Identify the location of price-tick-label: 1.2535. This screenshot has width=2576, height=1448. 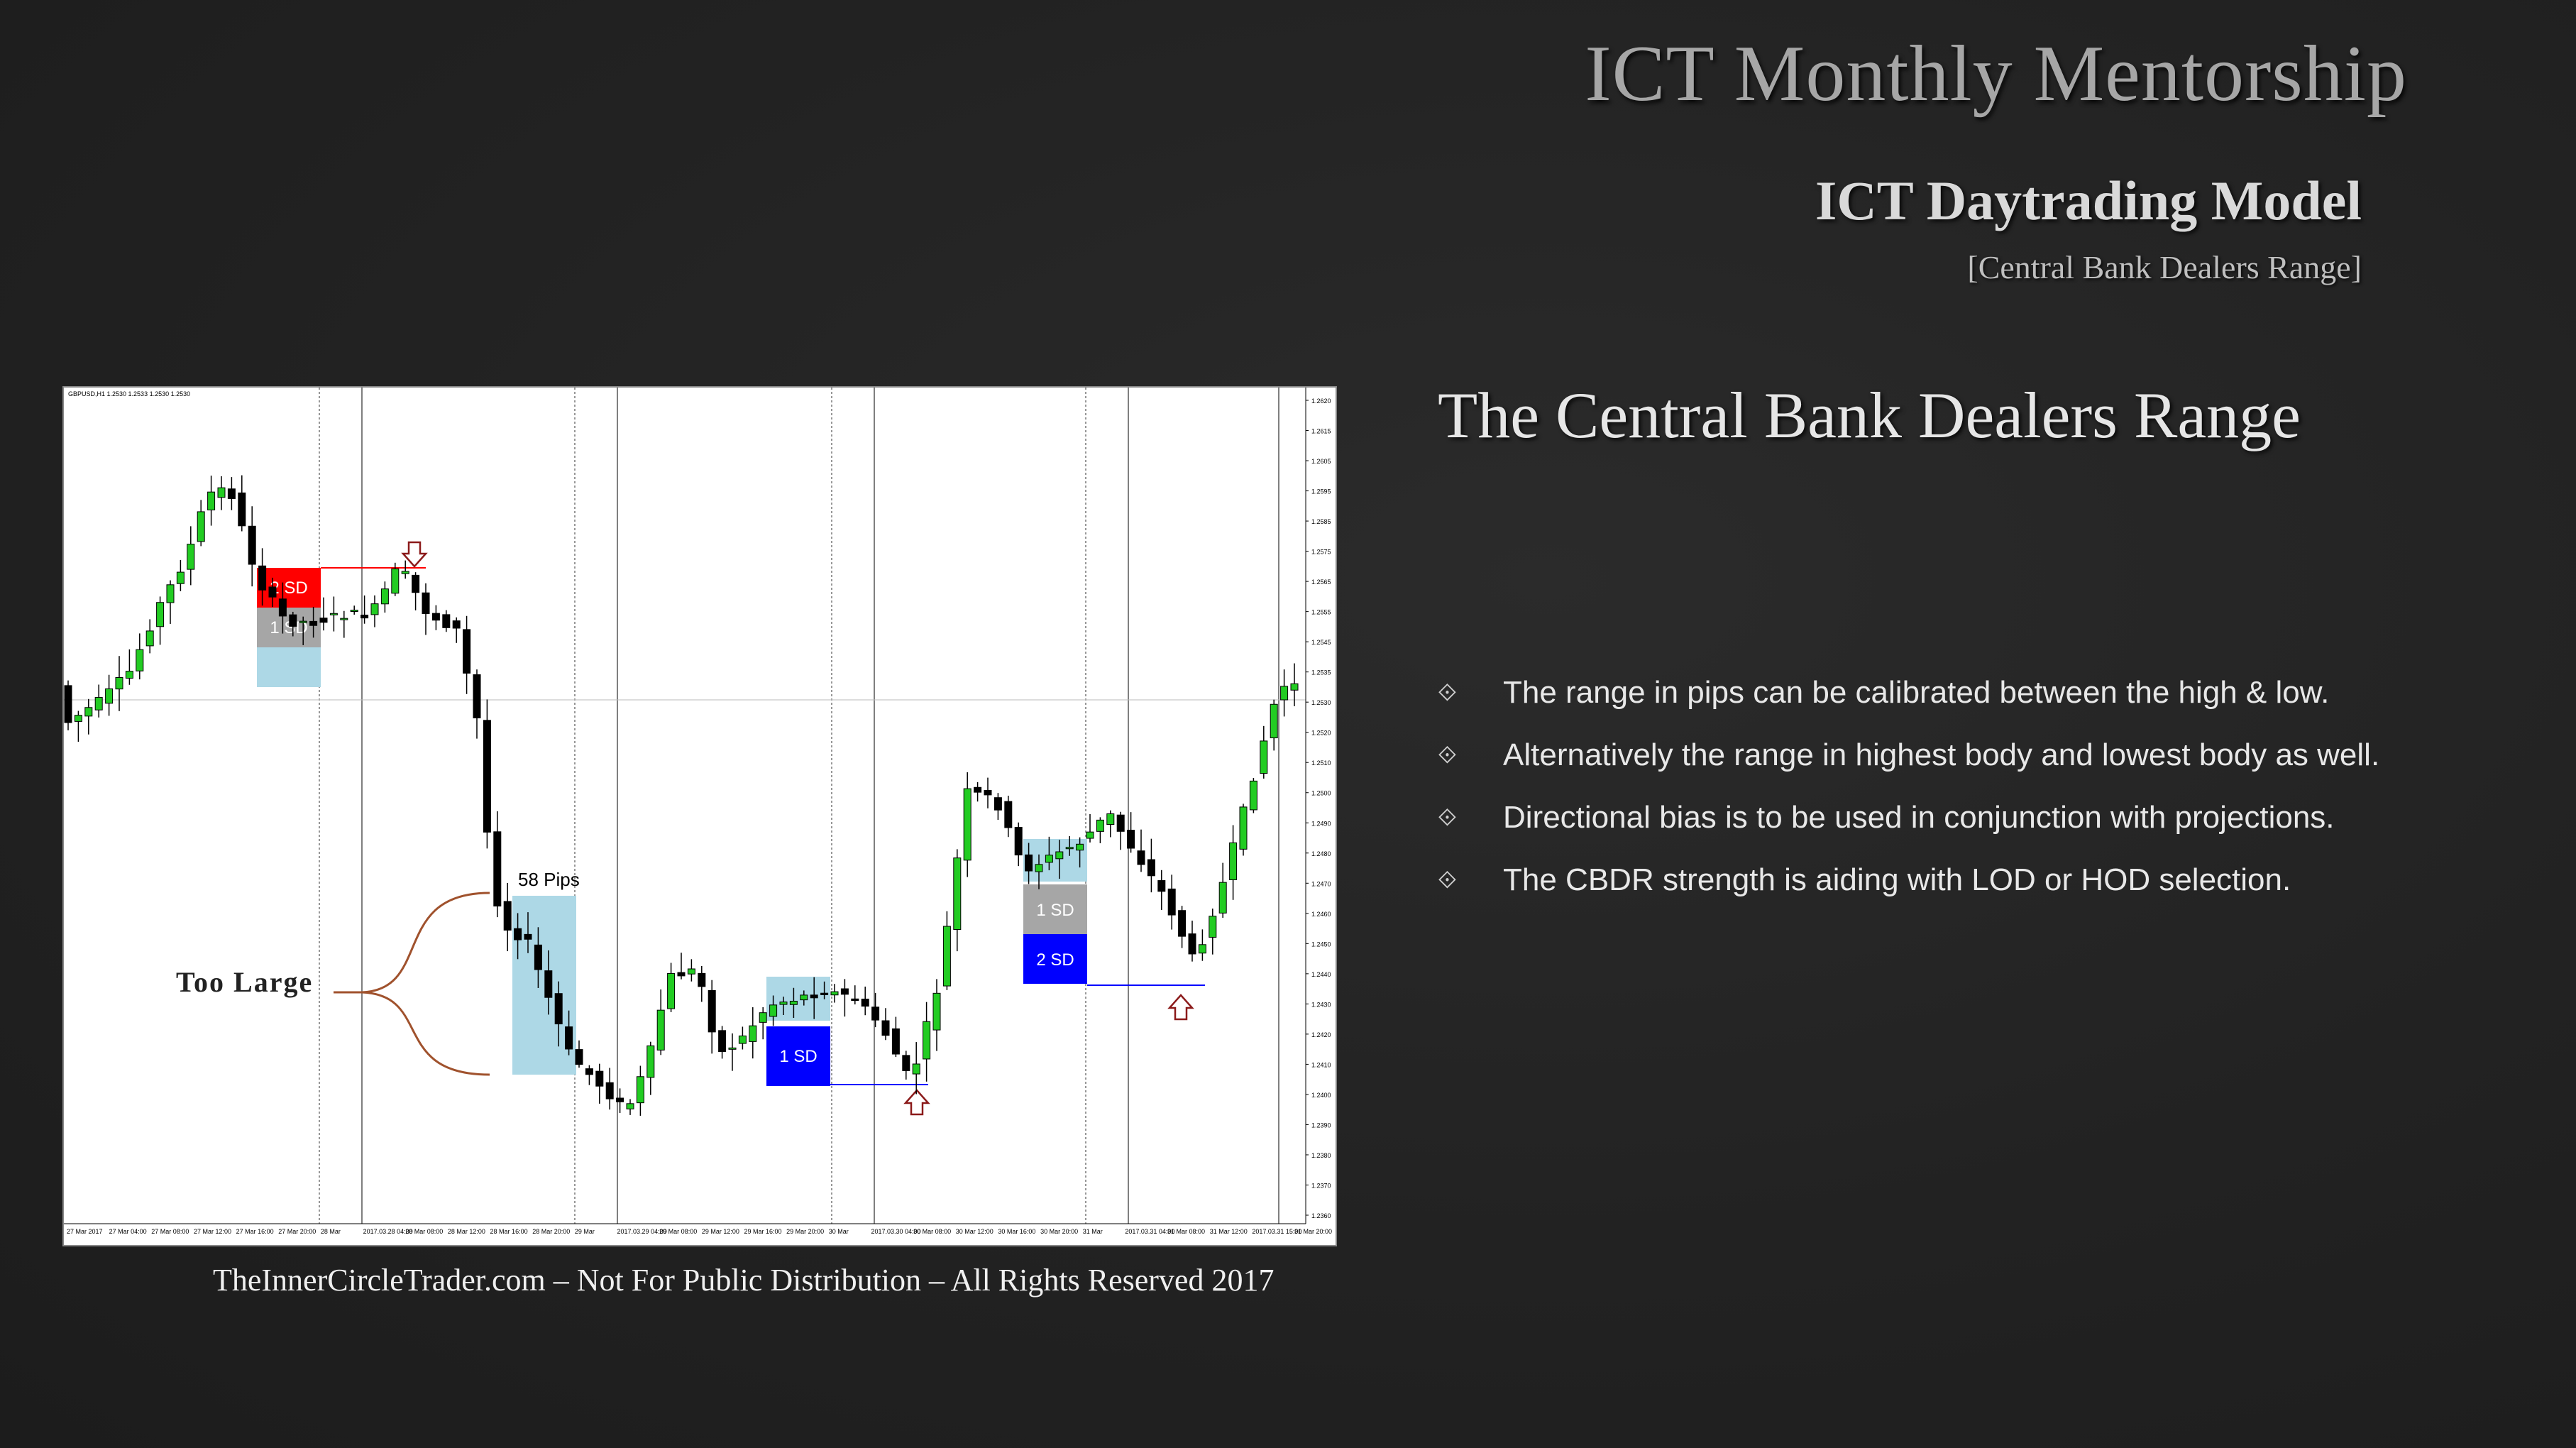
(1321, 672).